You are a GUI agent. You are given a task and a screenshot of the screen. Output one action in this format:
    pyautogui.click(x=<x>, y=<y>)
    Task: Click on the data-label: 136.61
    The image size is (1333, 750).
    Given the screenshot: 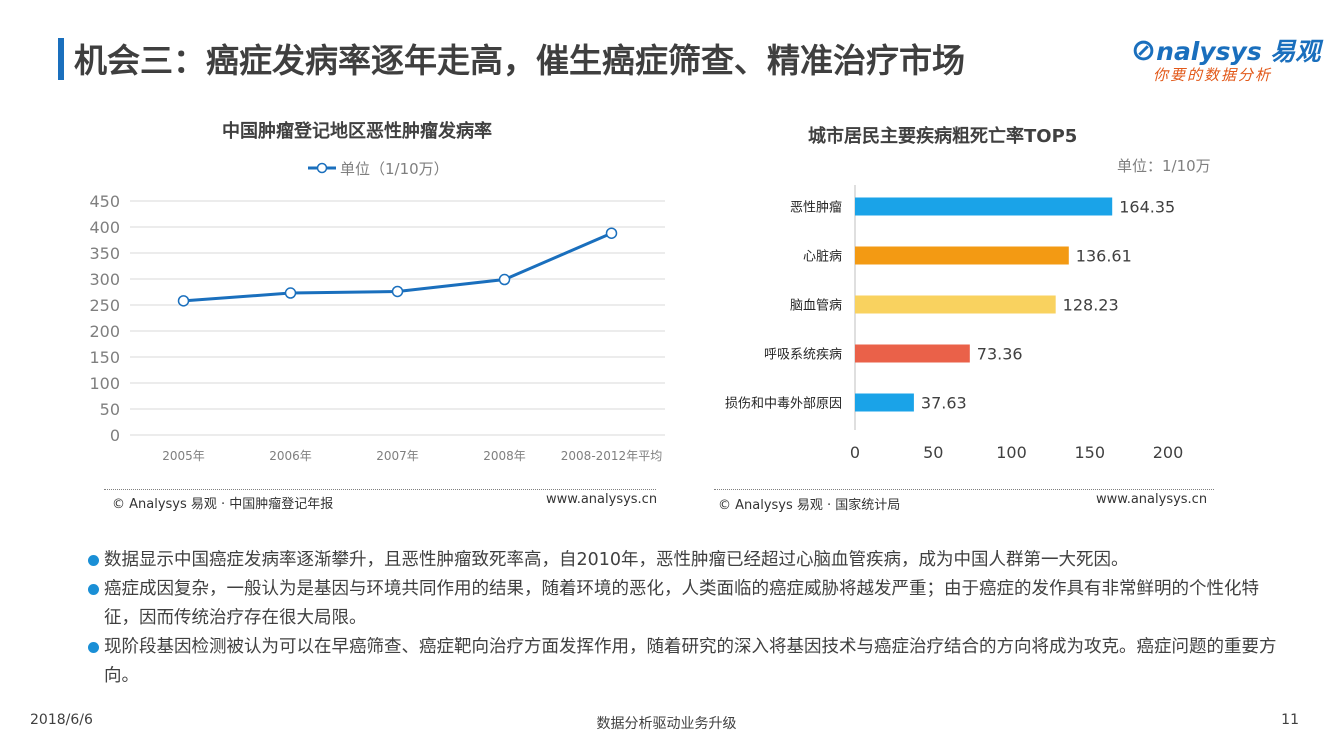 What is the action you would take?
    pyautogui.click(x=1104, y=256)
    